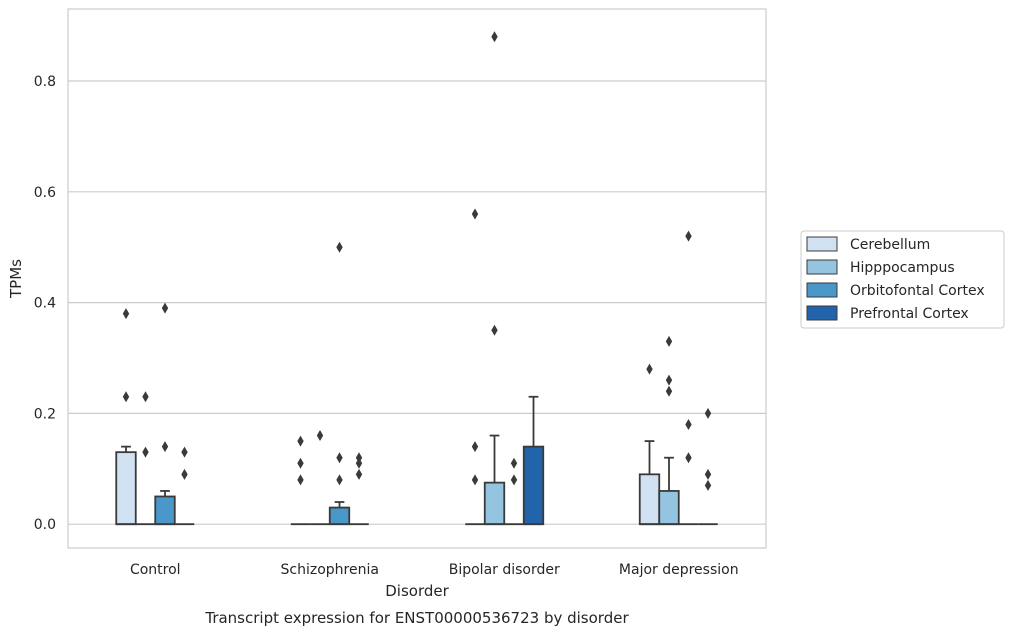 This screenshot has width=1014, height=634. I want to click on x-tick-label: Major depression, so click(679, 570).